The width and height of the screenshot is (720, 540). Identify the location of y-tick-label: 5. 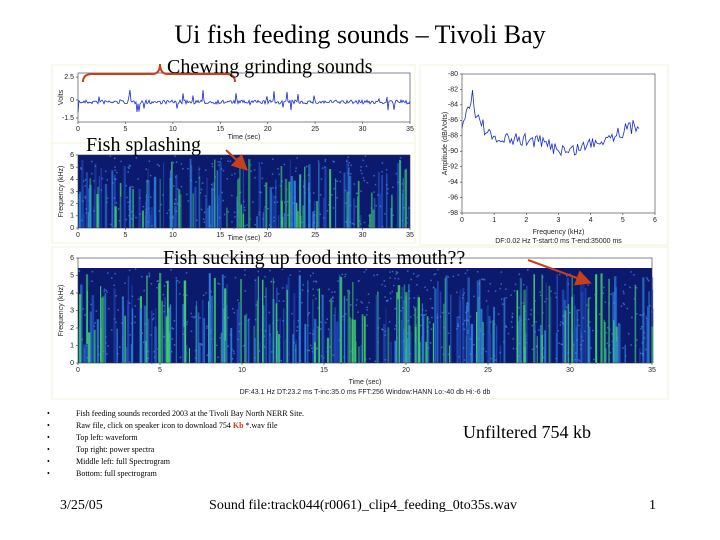
(72, 167).